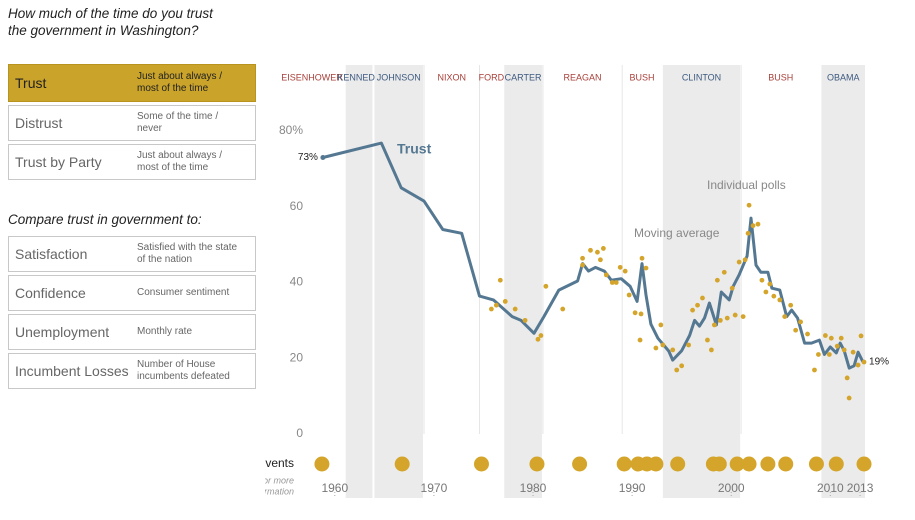  Describe the element at coordinates (103, 30) in the screenshot. I see `question-line: the government in Washington?` at that location.